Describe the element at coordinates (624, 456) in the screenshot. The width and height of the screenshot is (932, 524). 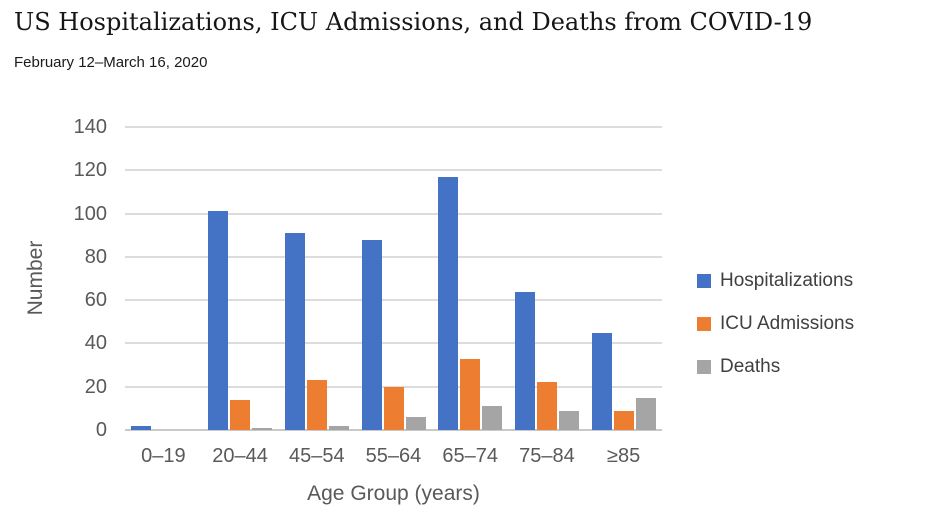
I see `x-tick-label: ≥85` at that location.